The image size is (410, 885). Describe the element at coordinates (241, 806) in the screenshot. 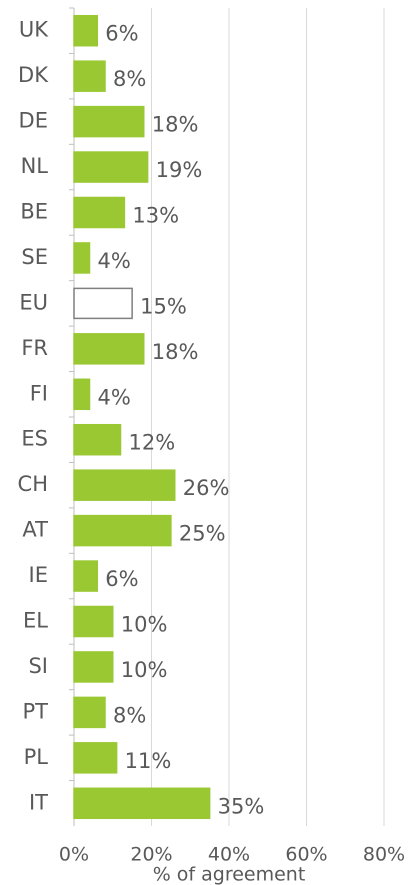

I see `value-label: 35%` at that location.